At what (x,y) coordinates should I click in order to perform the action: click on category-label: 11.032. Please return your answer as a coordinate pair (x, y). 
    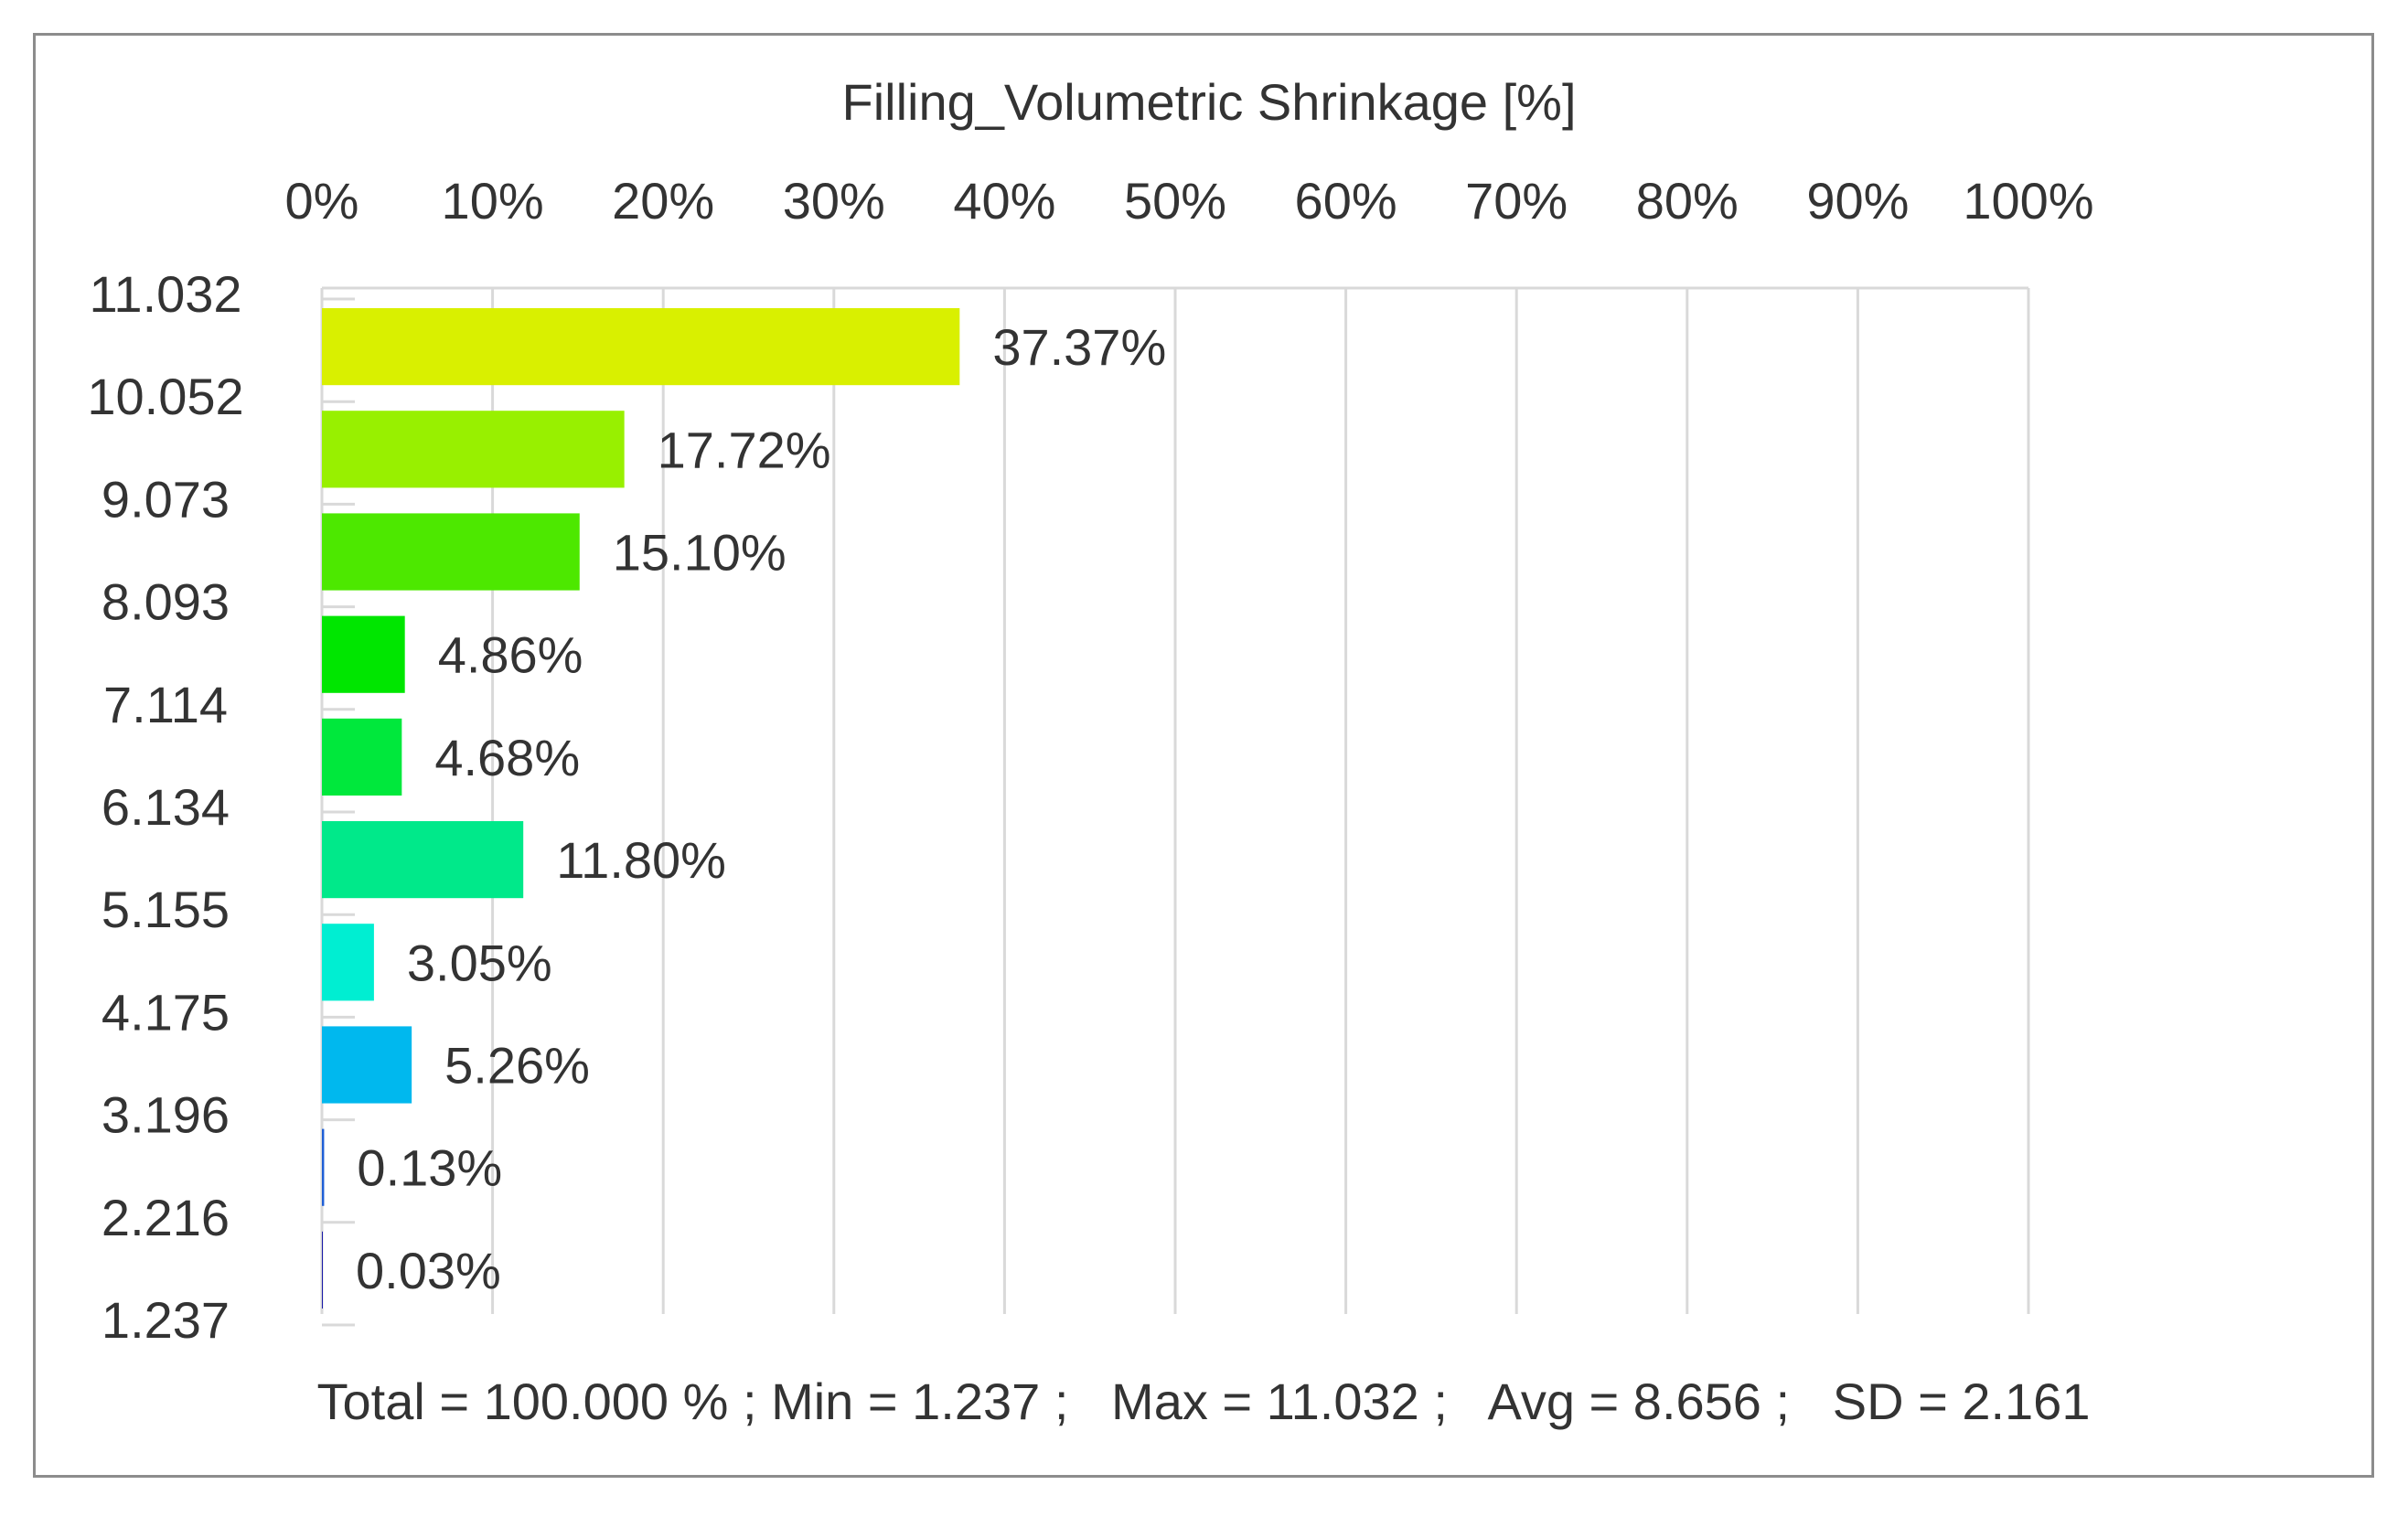
    Looking at the image, I should click on (165, 294).